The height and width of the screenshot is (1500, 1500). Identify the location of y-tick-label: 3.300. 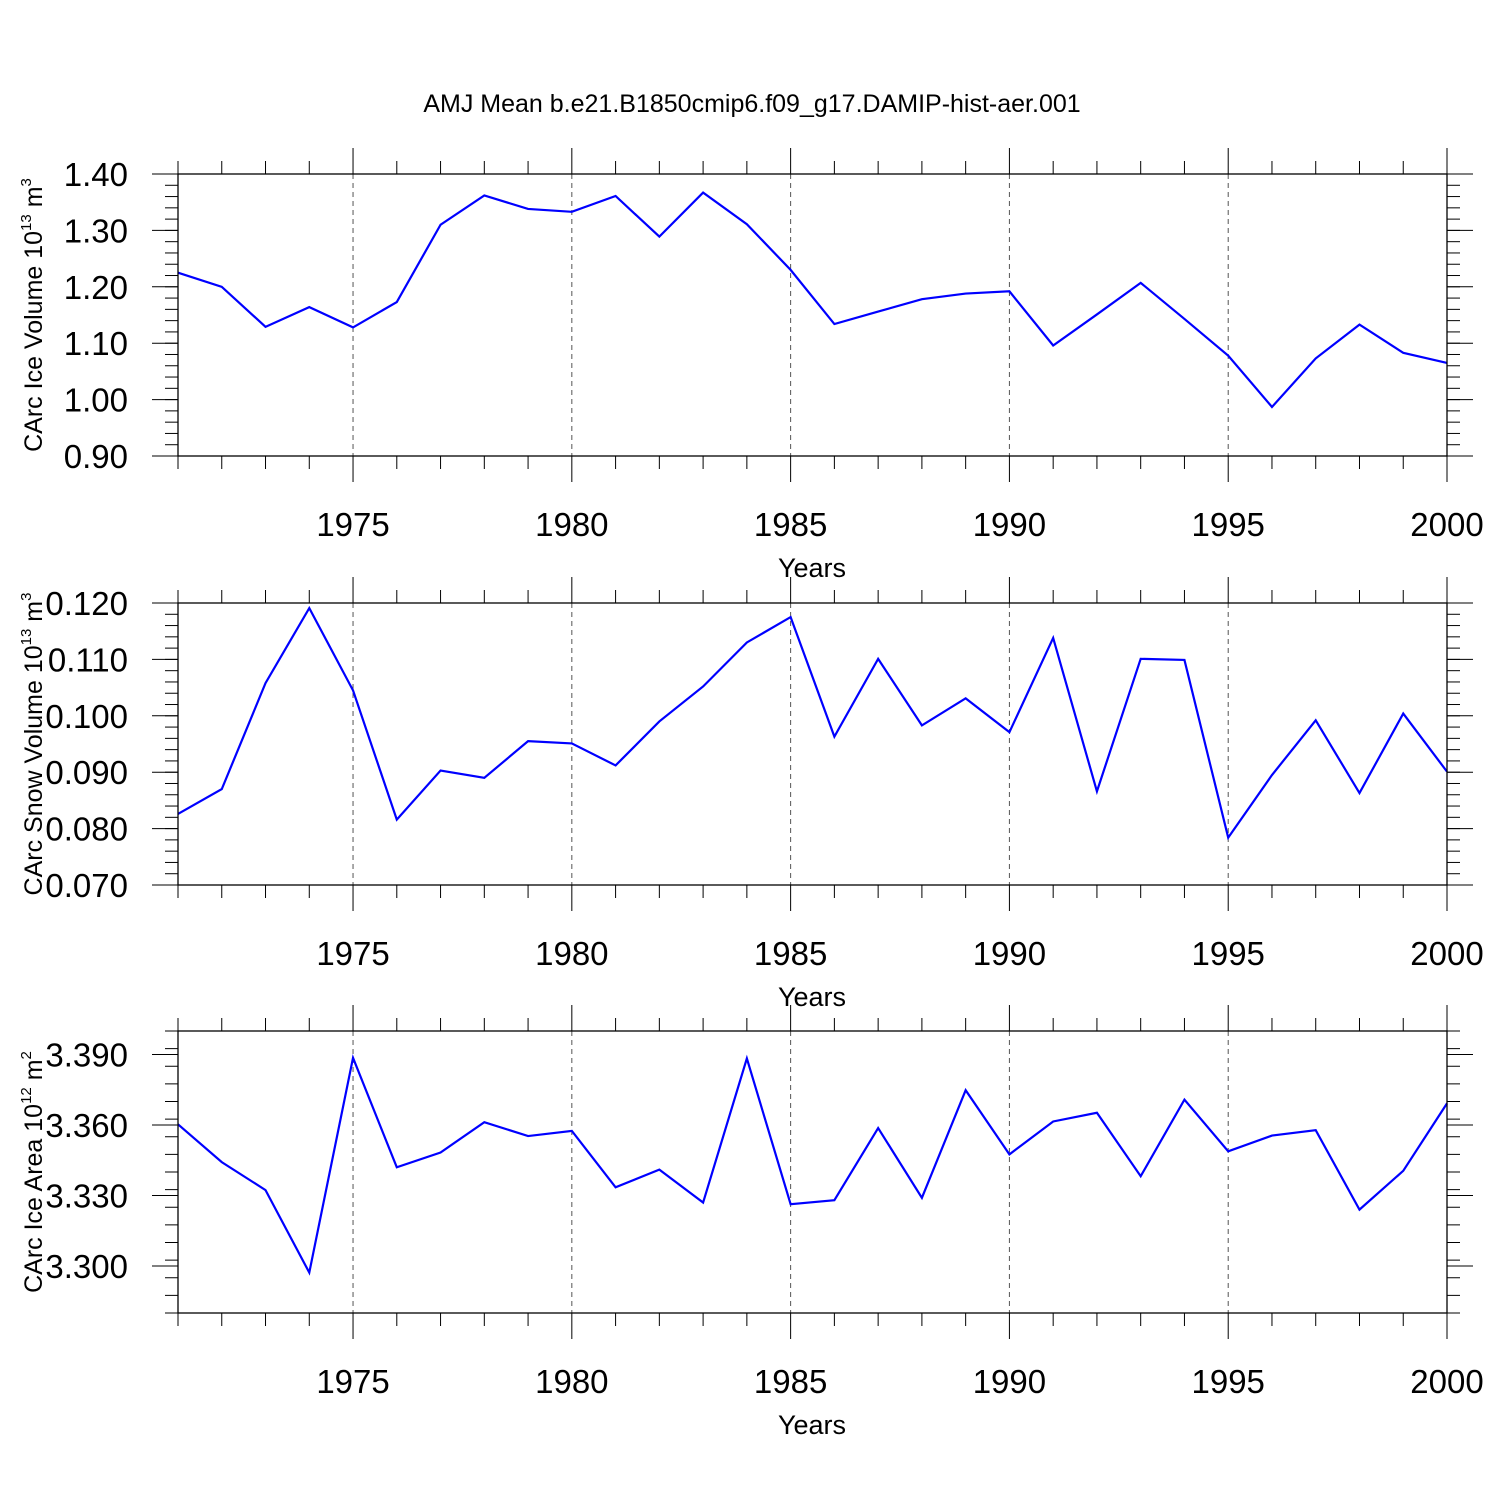
(86, 1266).